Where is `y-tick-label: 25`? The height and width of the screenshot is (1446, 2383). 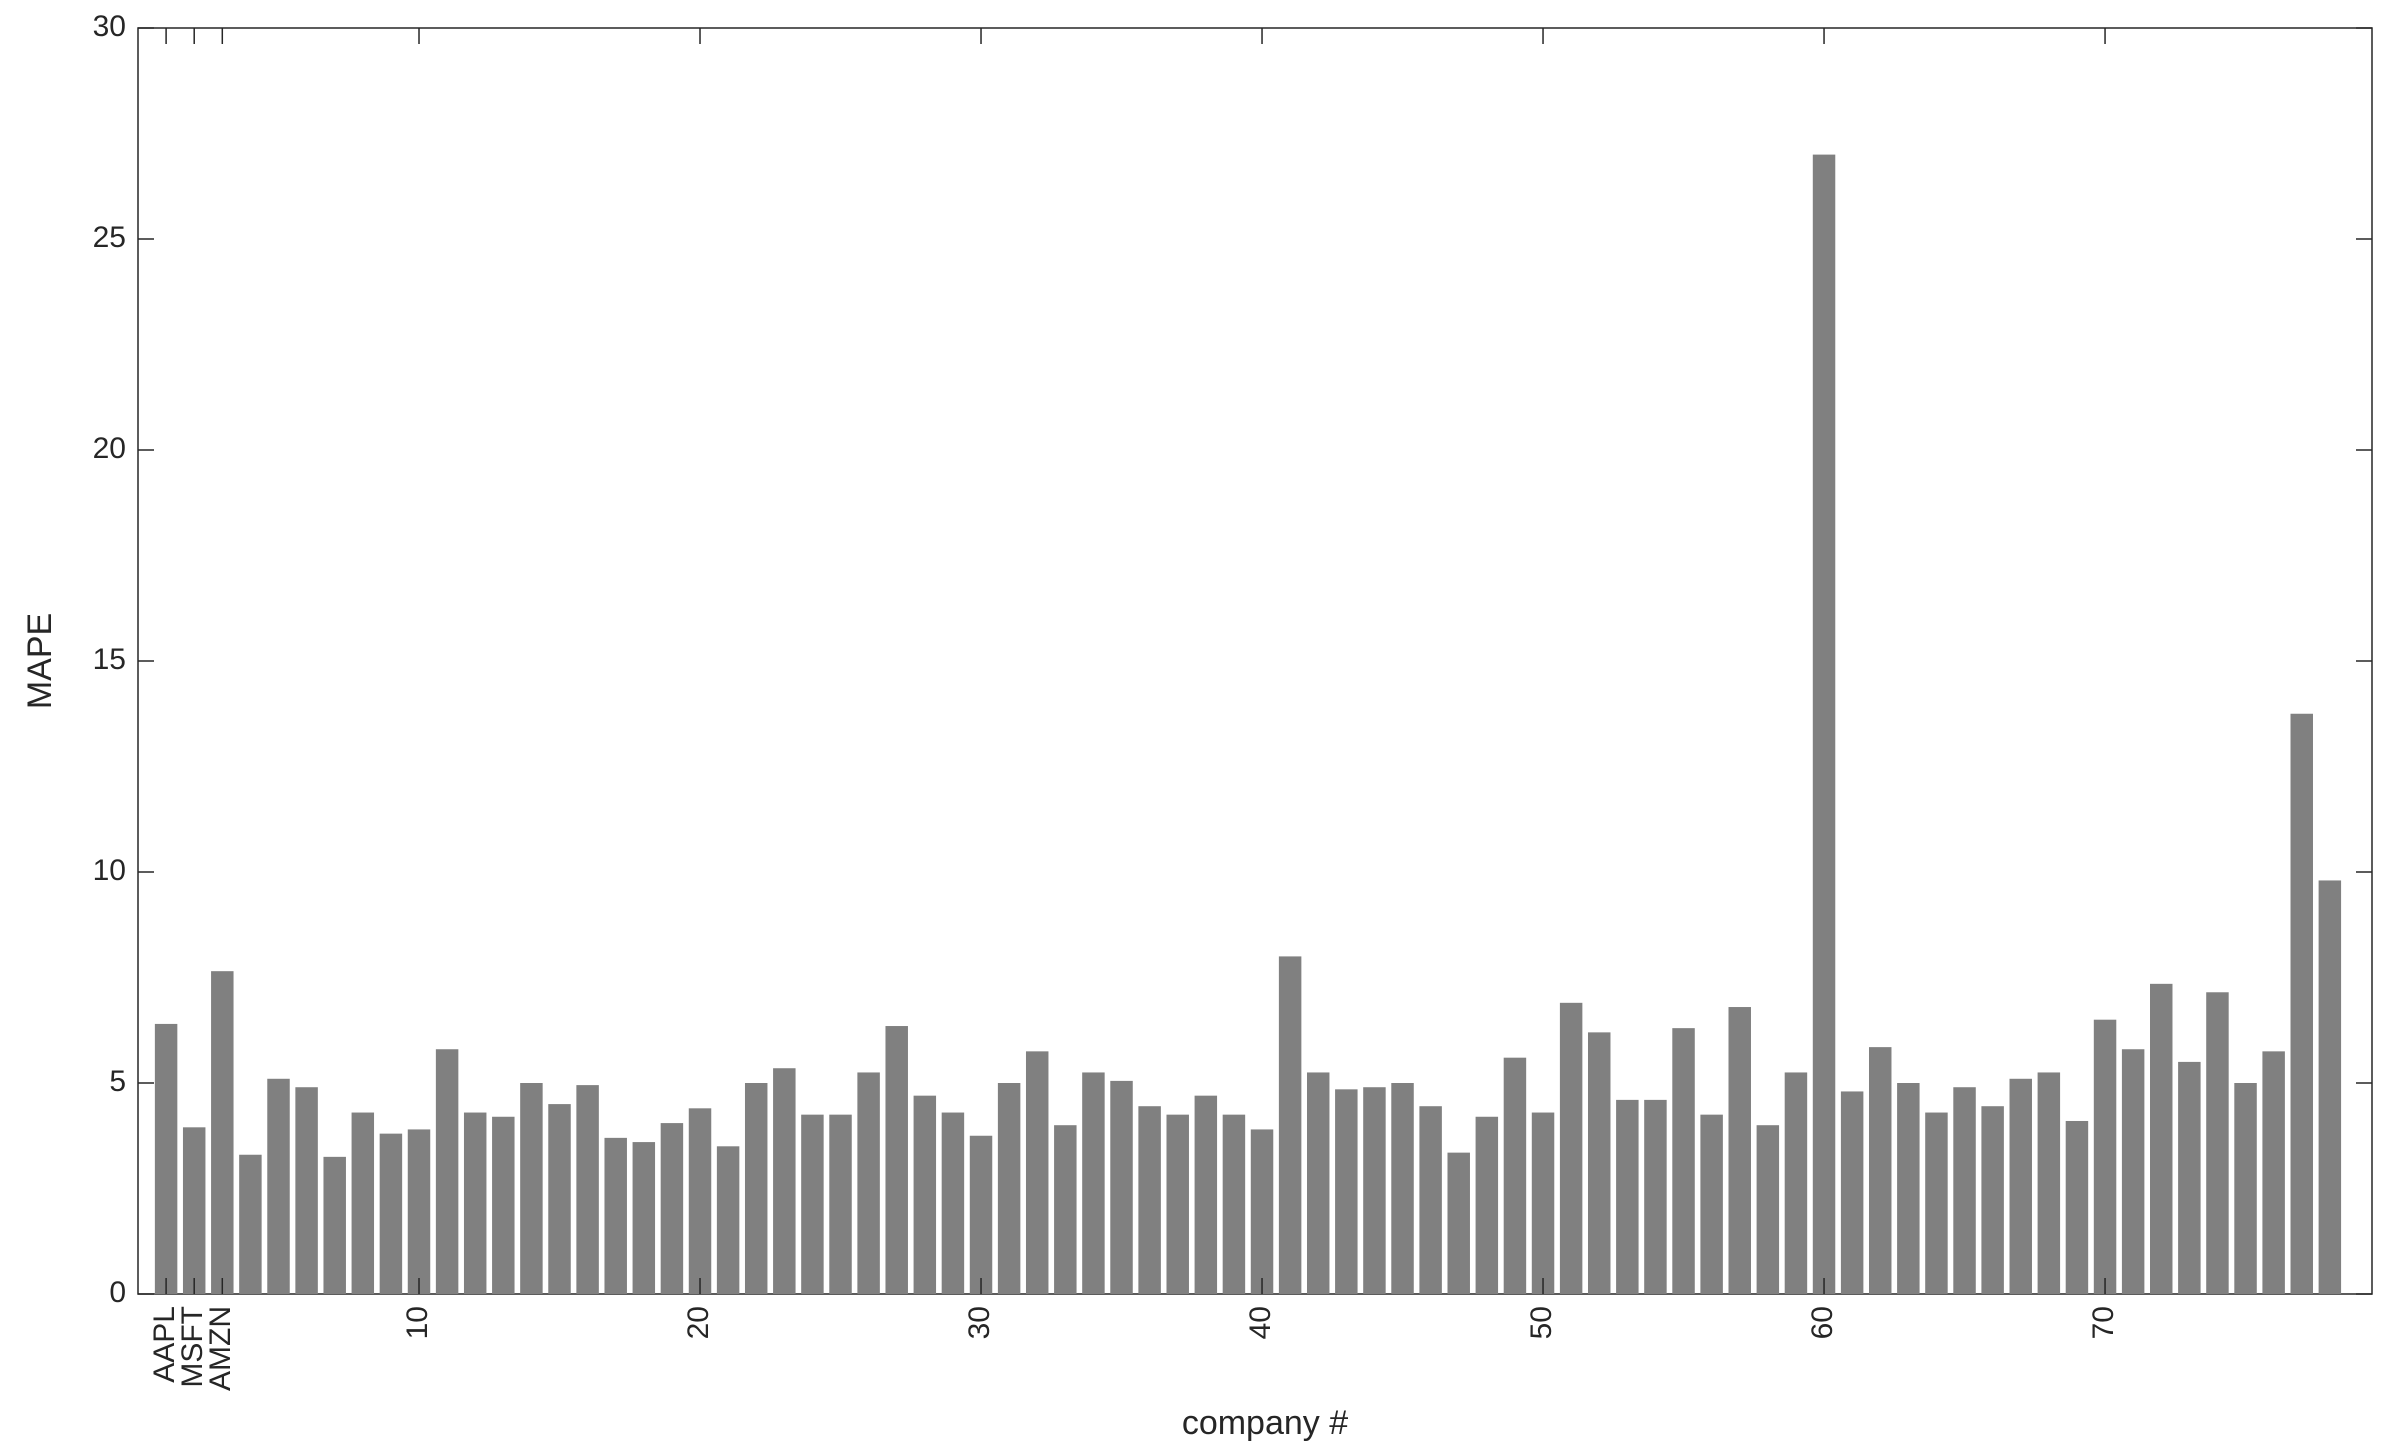
y-tick-label: 25 is located at coordinates (109, 237).